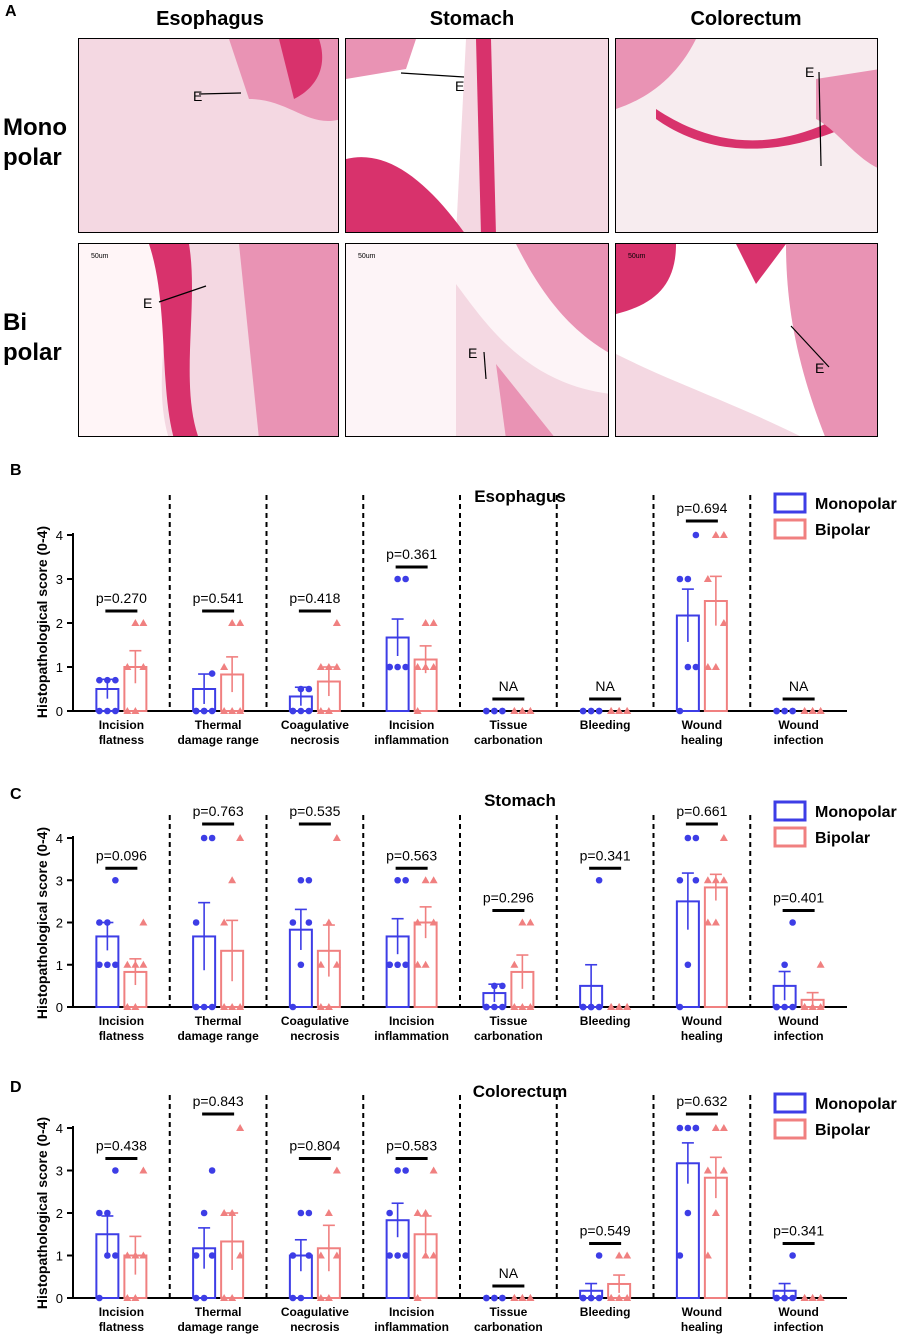 The height and width of the screenshot is (1339, 913). I want to click on category-label: infection, so click(799, 1327).